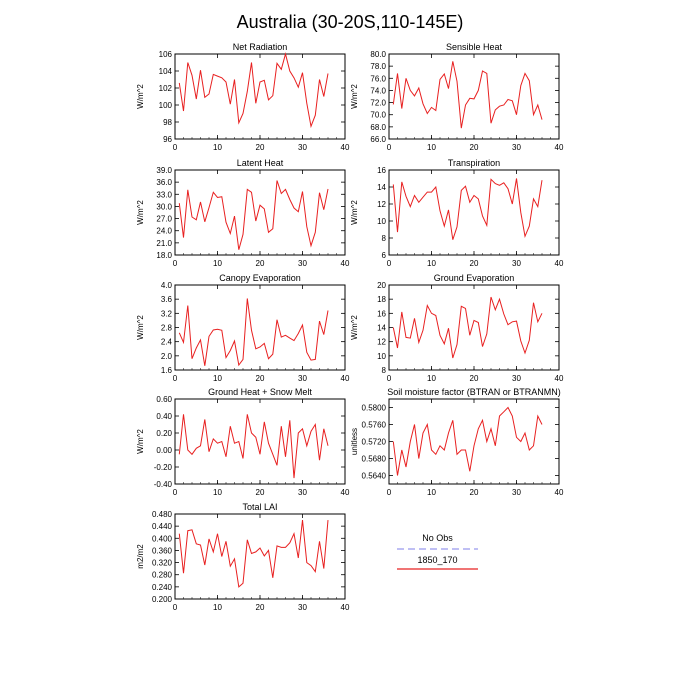 This screenshot has width=700, height=700. What do you see at coordinates (167, 285) in the screenshot?
I see `y-tick-label: 4.0` at bounding box center [167, 285].